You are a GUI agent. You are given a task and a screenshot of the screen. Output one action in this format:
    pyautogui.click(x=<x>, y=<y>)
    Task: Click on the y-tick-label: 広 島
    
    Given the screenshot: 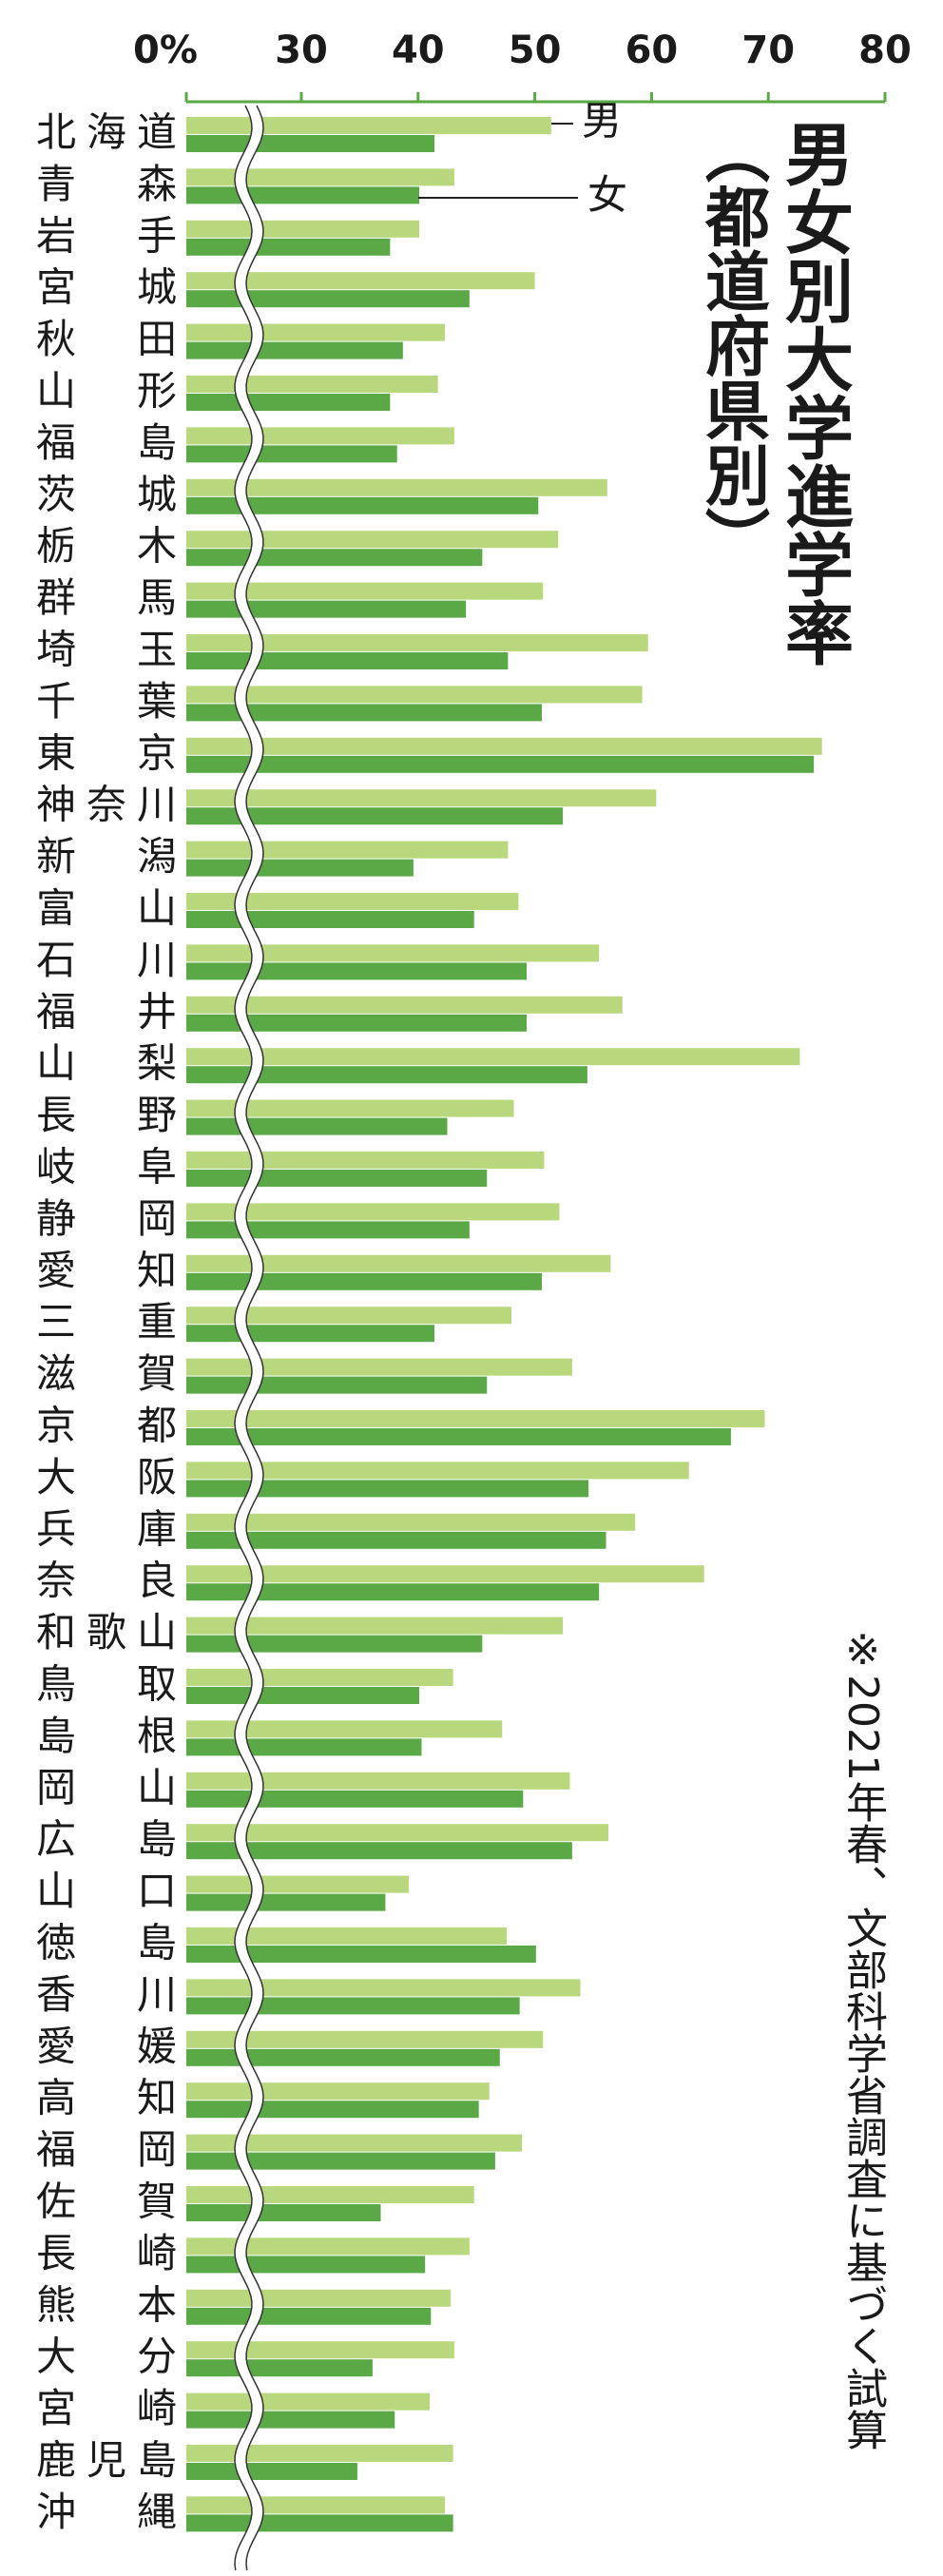 What is the action you would take?
    pyautogui.click(x=106, y=1839)
    